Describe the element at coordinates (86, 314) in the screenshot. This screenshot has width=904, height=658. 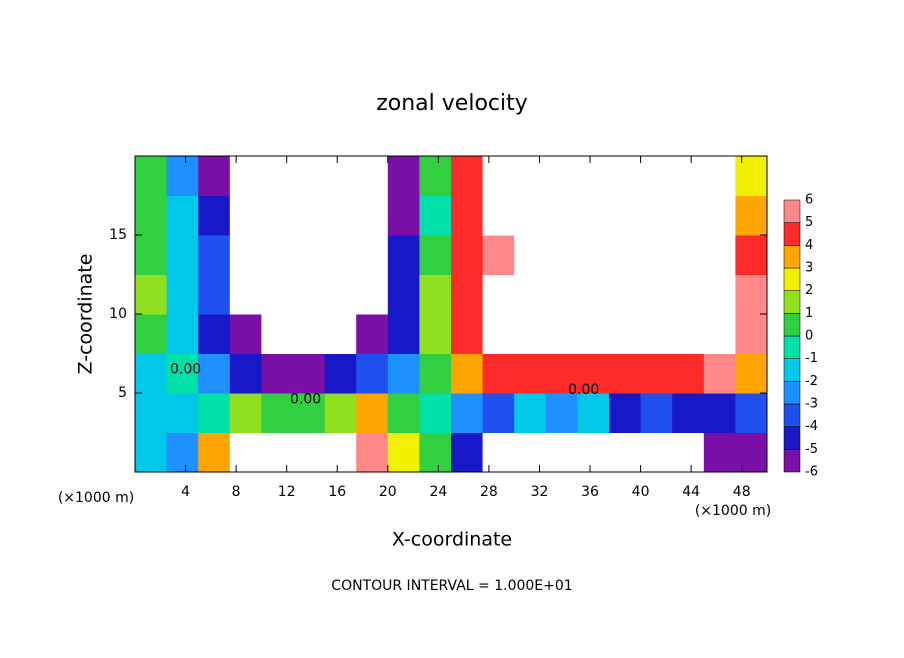
I see `y-axis-label: Z-coordinate` at that location.